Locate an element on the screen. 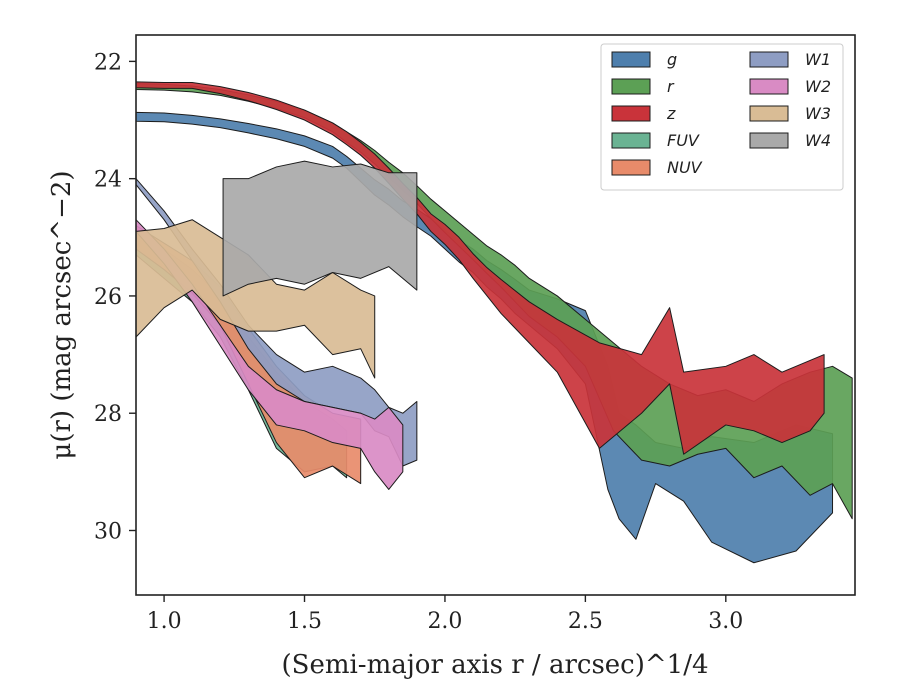  legend-label: z is located at coordinates (671, 113).